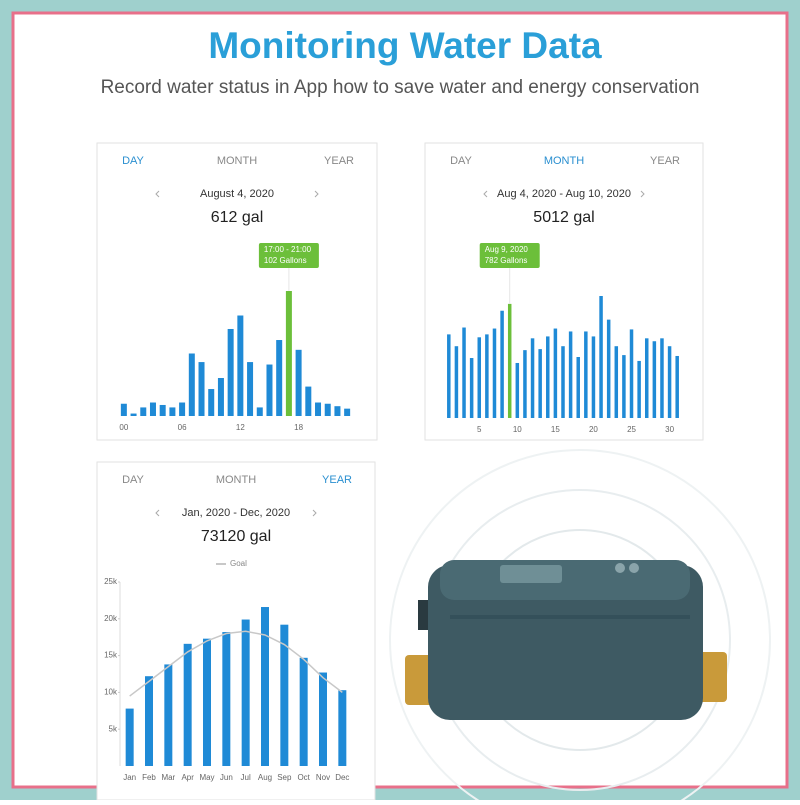 This screenshot has height=805, width=800. I want to click on x-tick-label: Jun, so click(226, 777).